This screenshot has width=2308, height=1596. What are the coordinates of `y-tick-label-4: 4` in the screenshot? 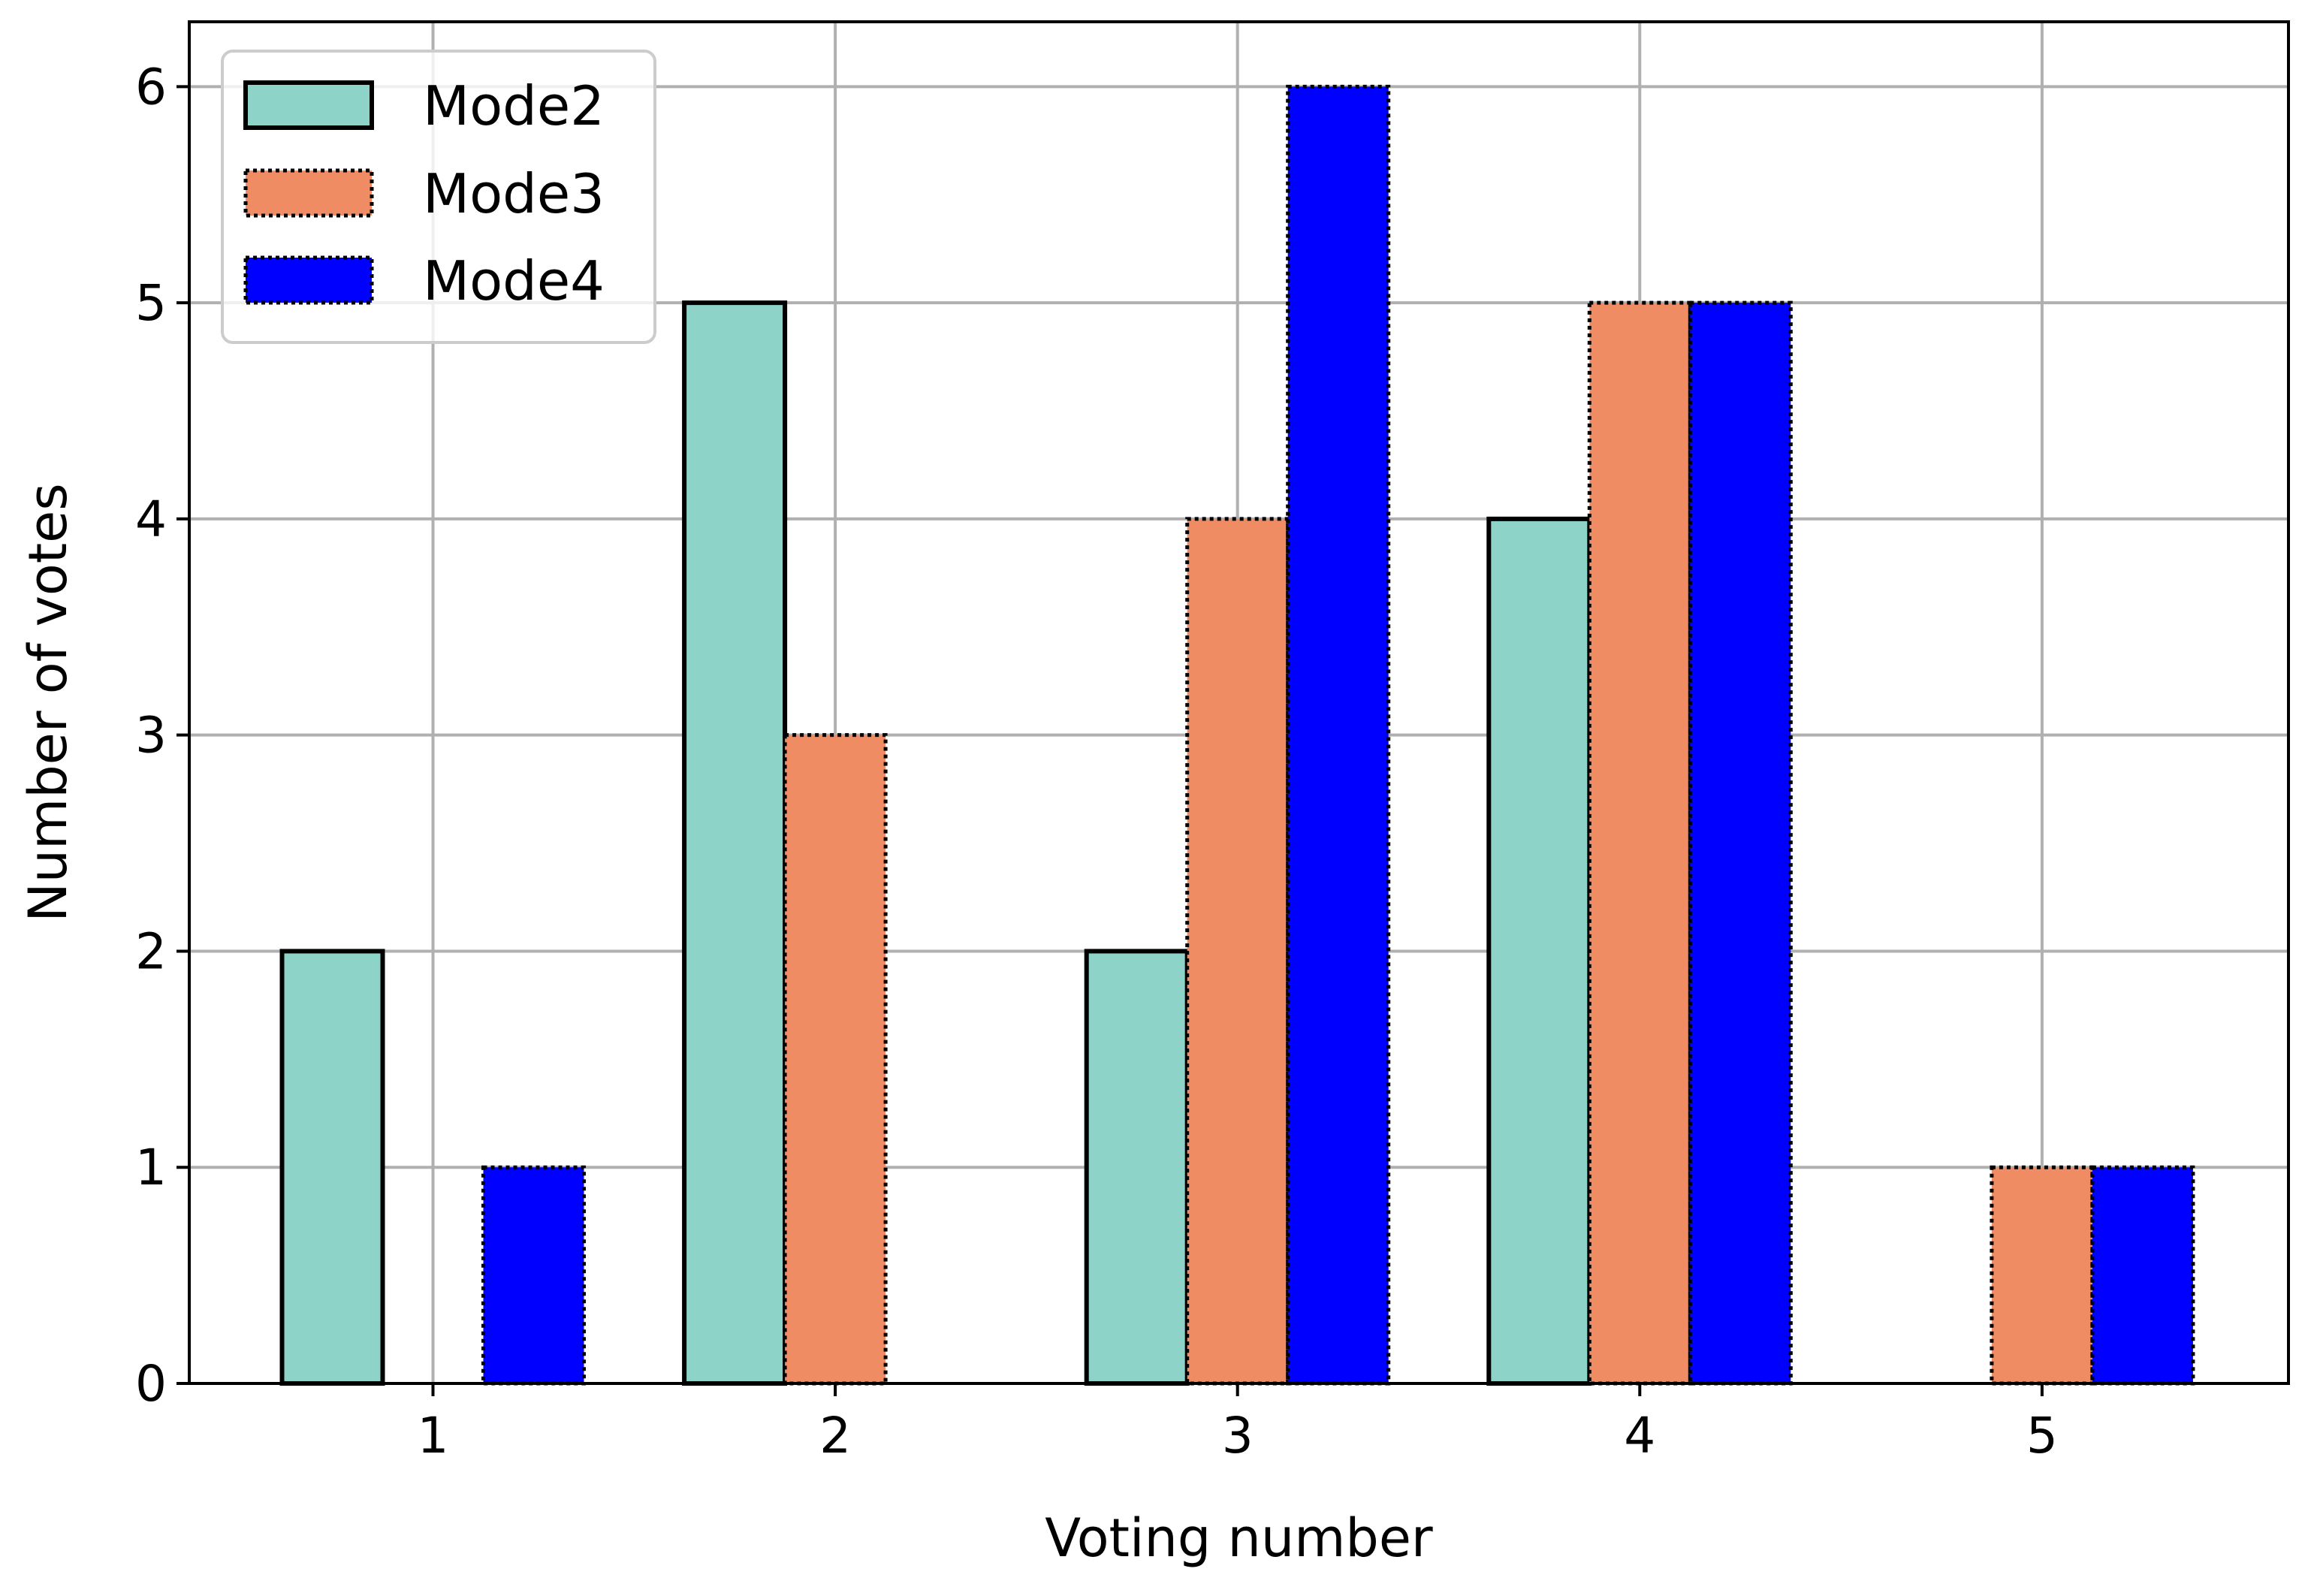 It's located at (151, 519).